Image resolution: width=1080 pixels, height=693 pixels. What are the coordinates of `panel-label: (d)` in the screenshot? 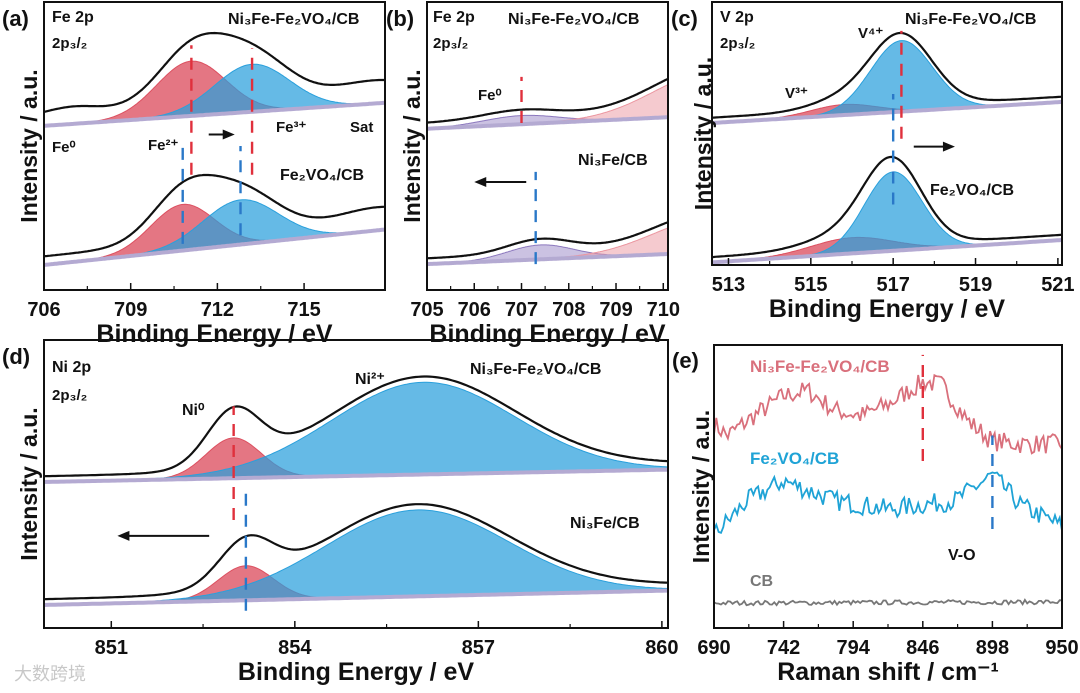 It's located at (16, 356).